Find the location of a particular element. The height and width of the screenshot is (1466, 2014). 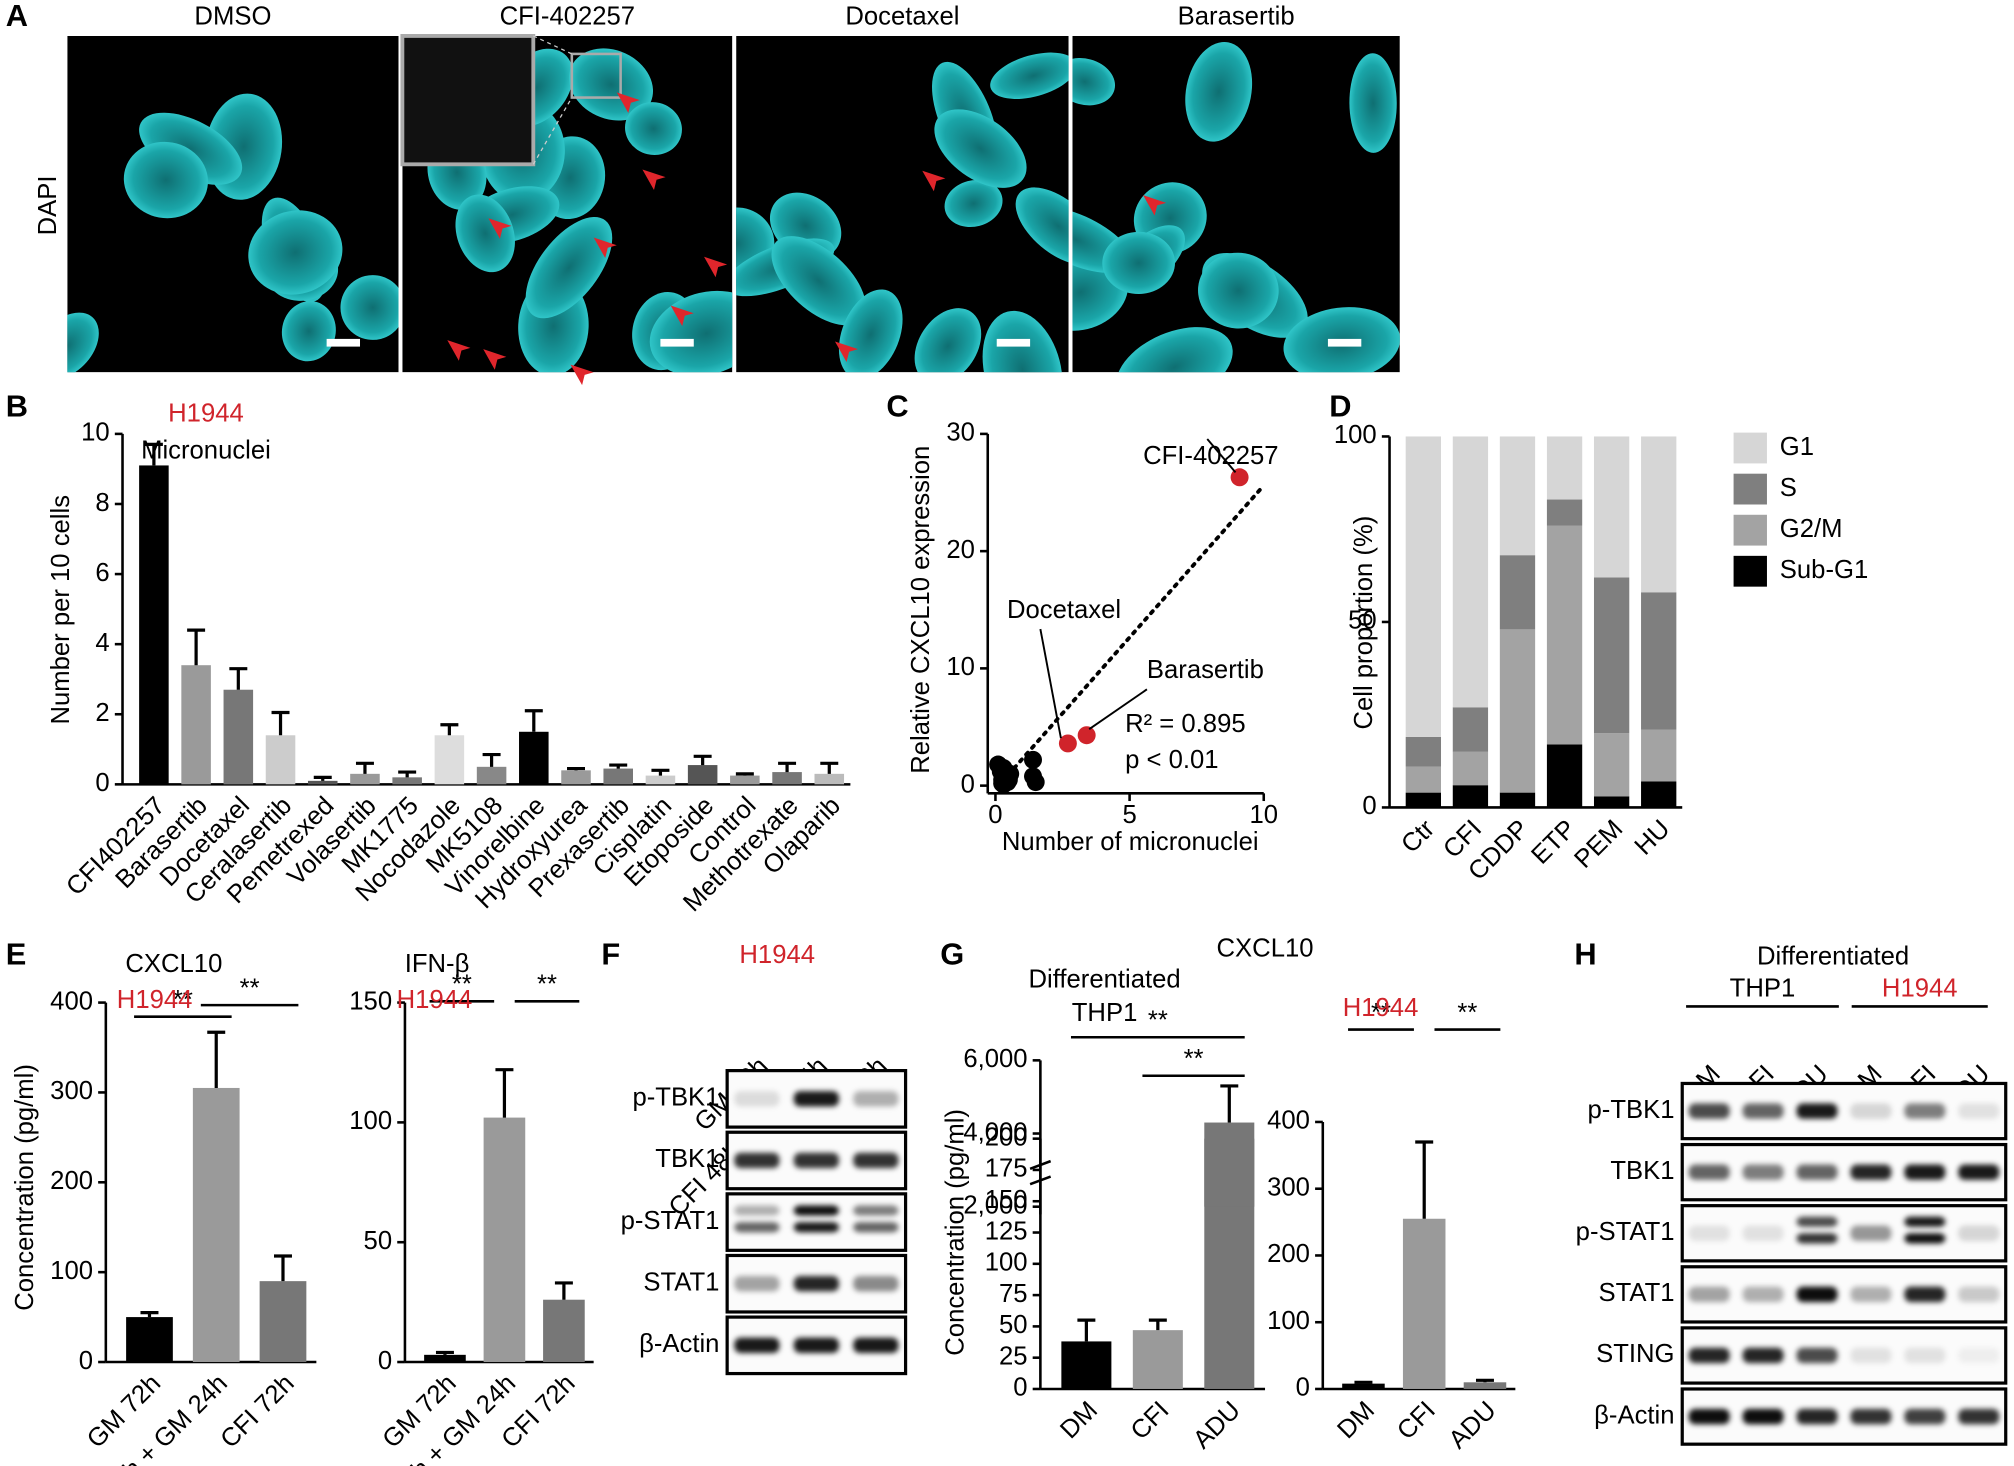

x-axis-label: Number of micronuclei is located at coordinates (1130, 842).